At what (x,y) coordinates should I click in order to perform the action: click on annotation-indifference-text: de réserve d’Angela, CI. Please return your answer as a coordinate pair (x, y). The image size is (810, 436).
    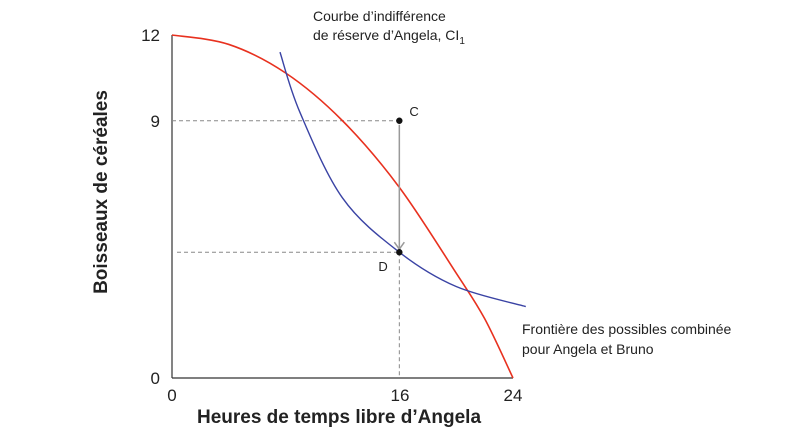
    Looking at the image, I should click on (386, 35).